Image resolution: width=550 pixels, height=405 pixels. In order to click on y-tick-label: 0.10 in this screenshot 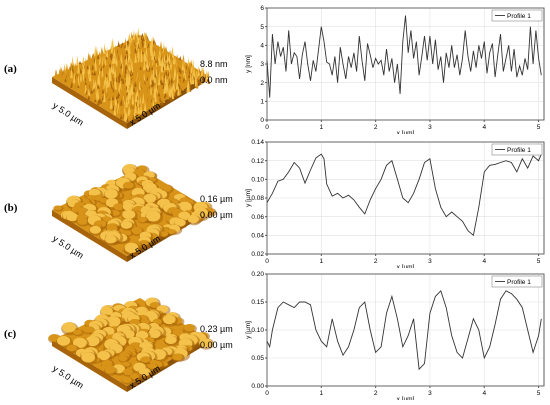, I will do `click(257, 330)`.